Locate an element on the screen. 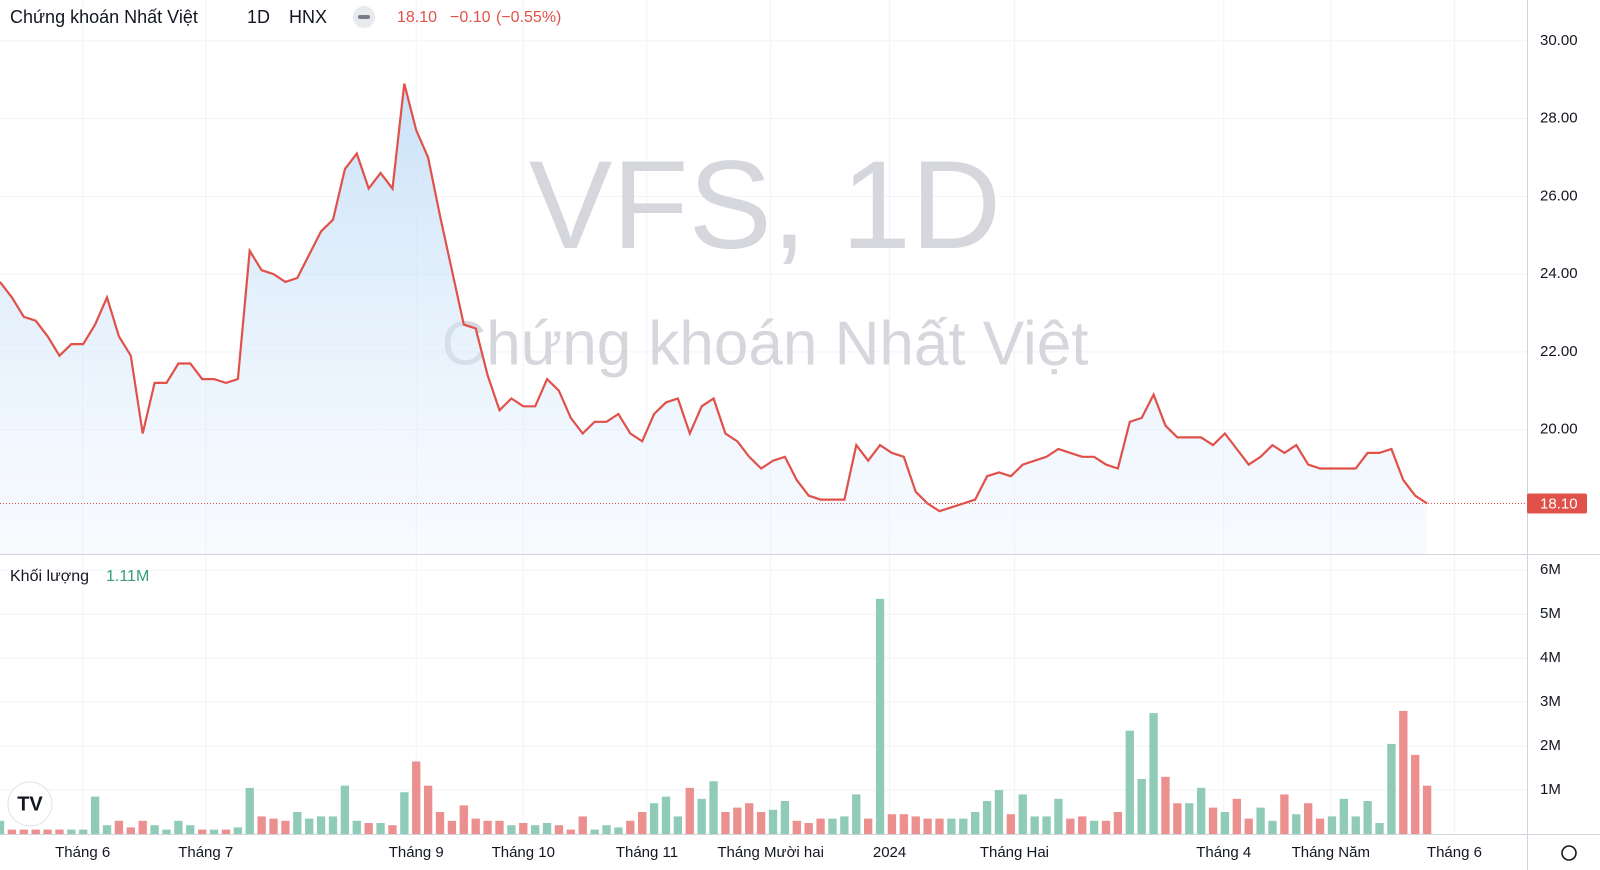  y-tick-label: 3M is located at coordinates (1550, 701).